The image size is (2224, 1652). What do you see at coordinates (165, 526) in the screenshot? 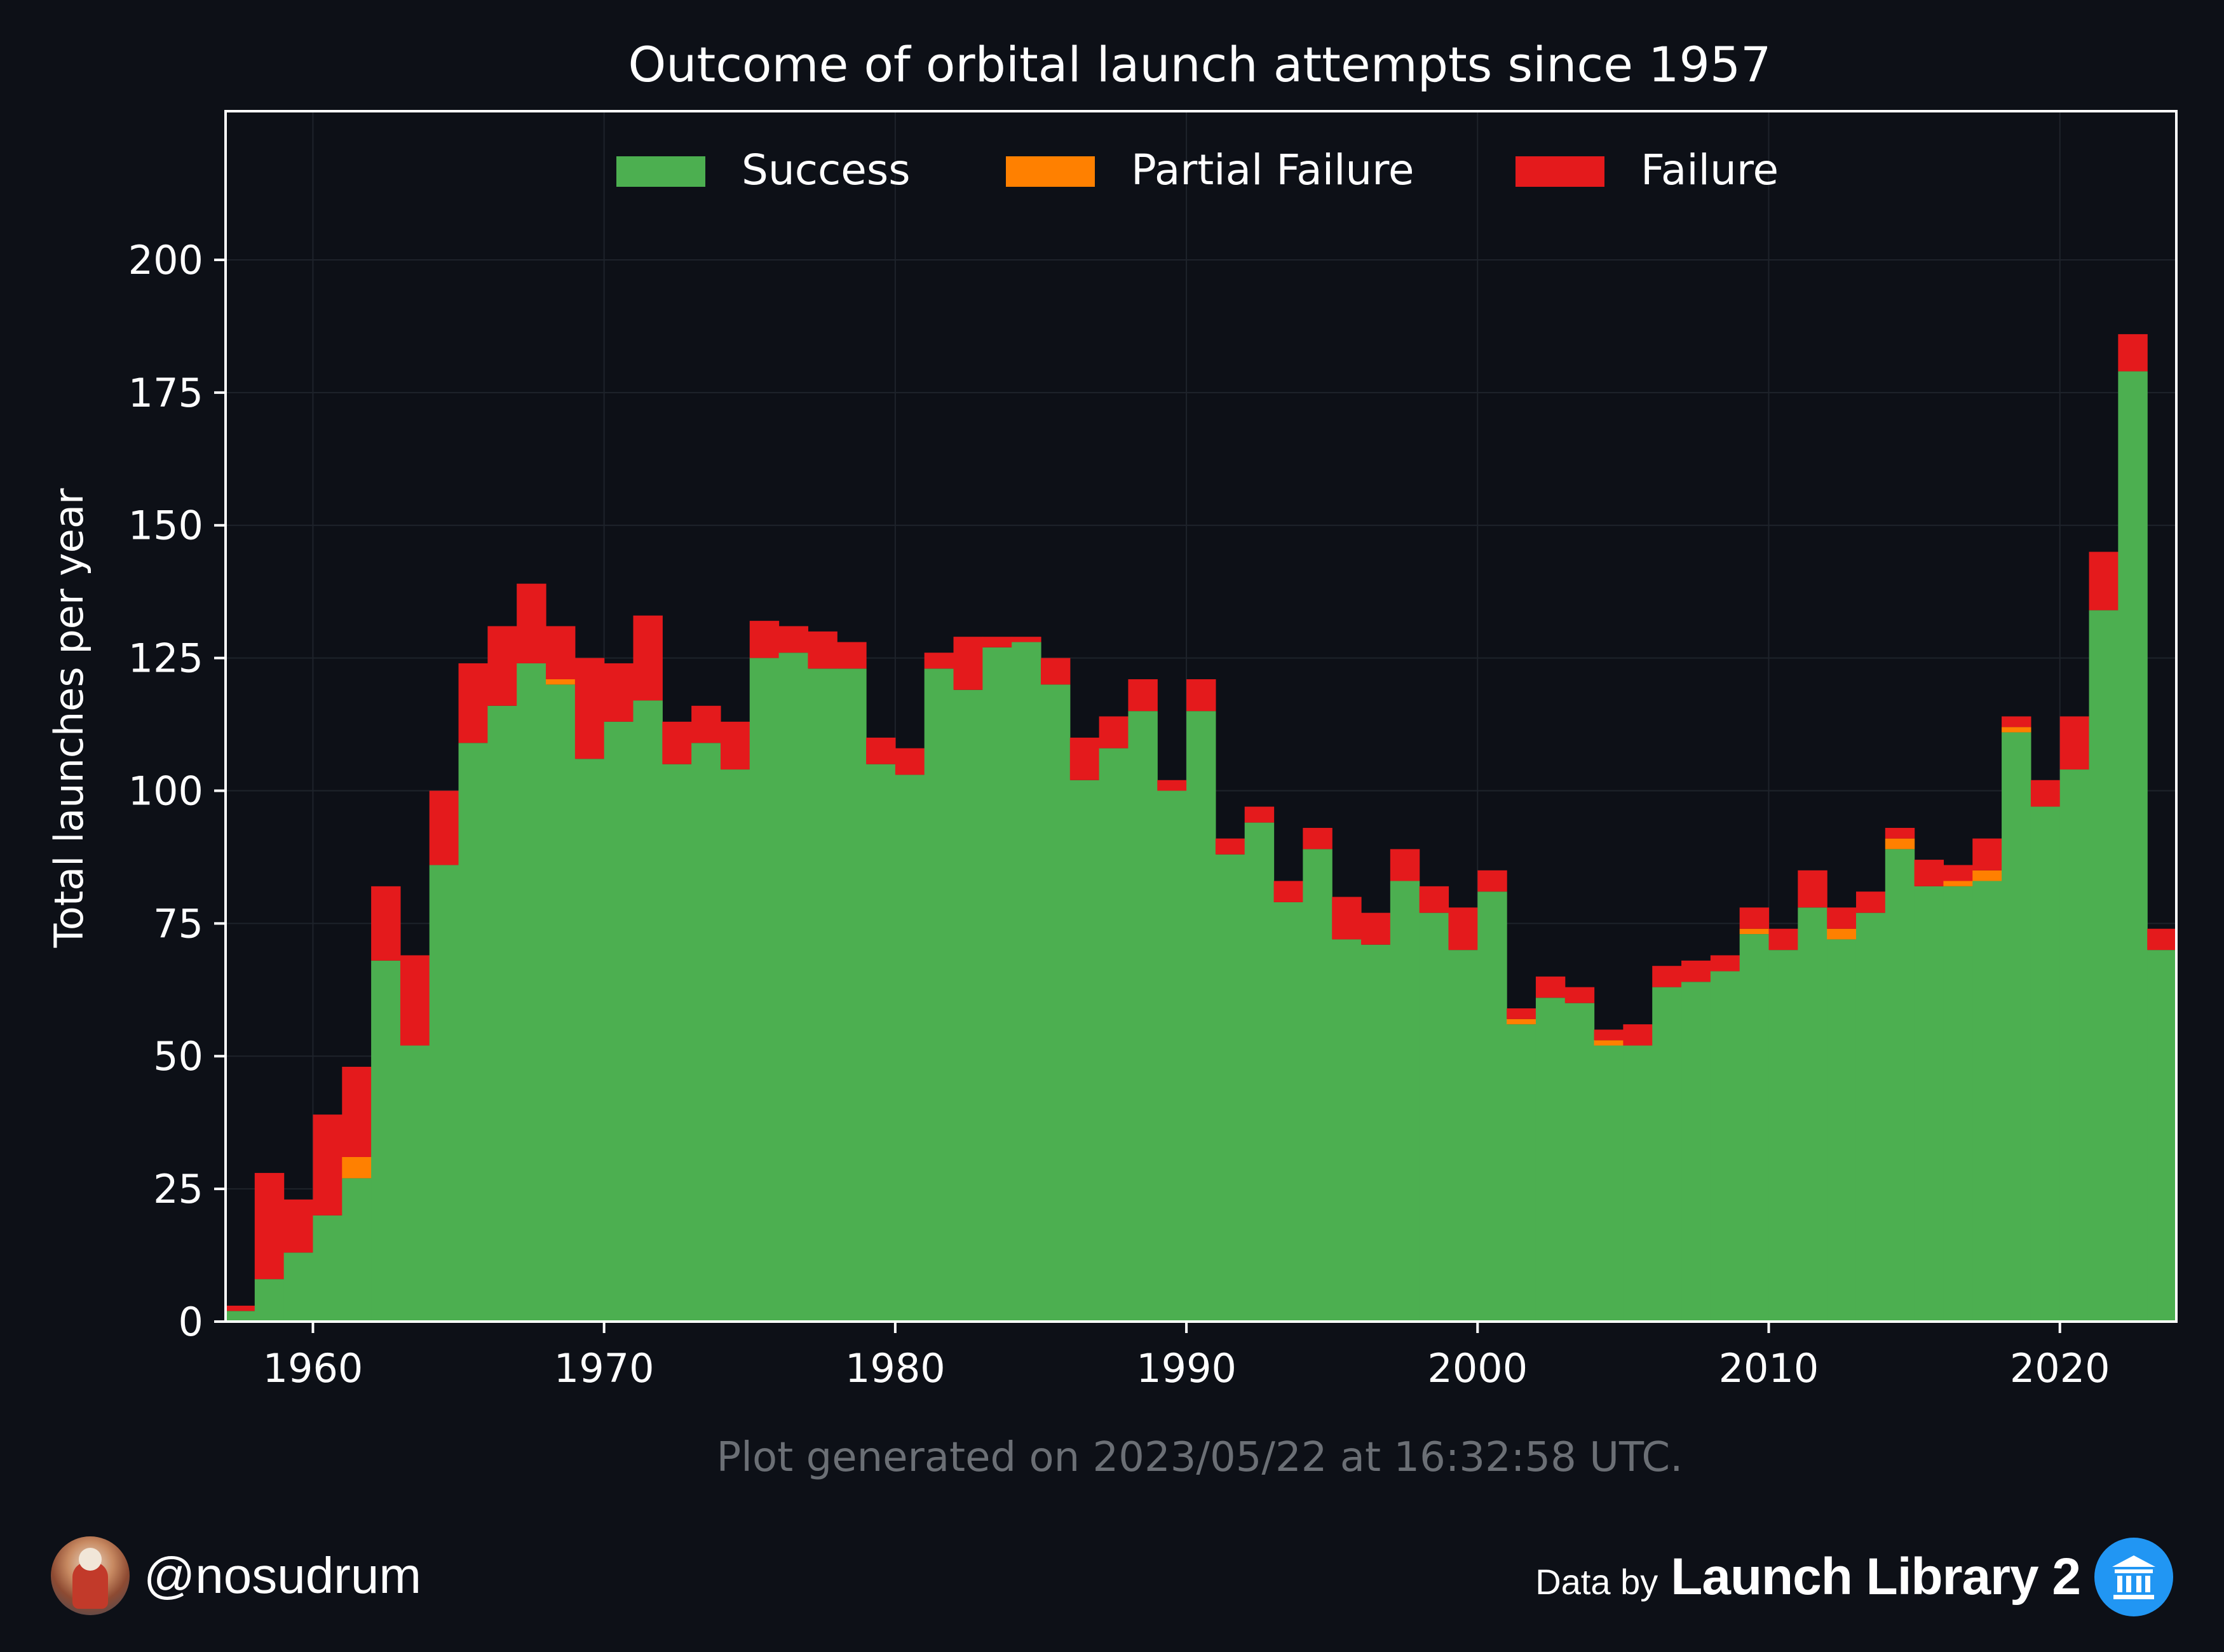
I see `y-tick-label: 150` at bounding box center [165, 526].